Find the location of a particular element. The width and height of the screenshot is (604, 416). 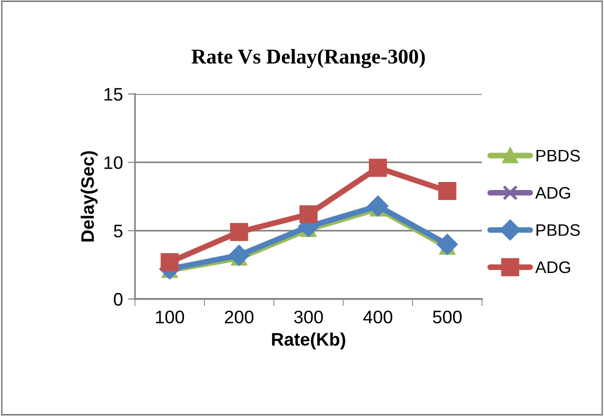

y-tick-label: 15 is located at coordinates (113, 94).